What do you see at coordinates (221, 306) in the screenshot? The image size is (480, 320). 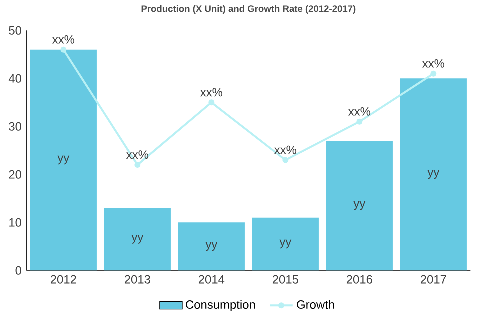 I see `legend-label: Consumption` at bounding box center [221, 306].